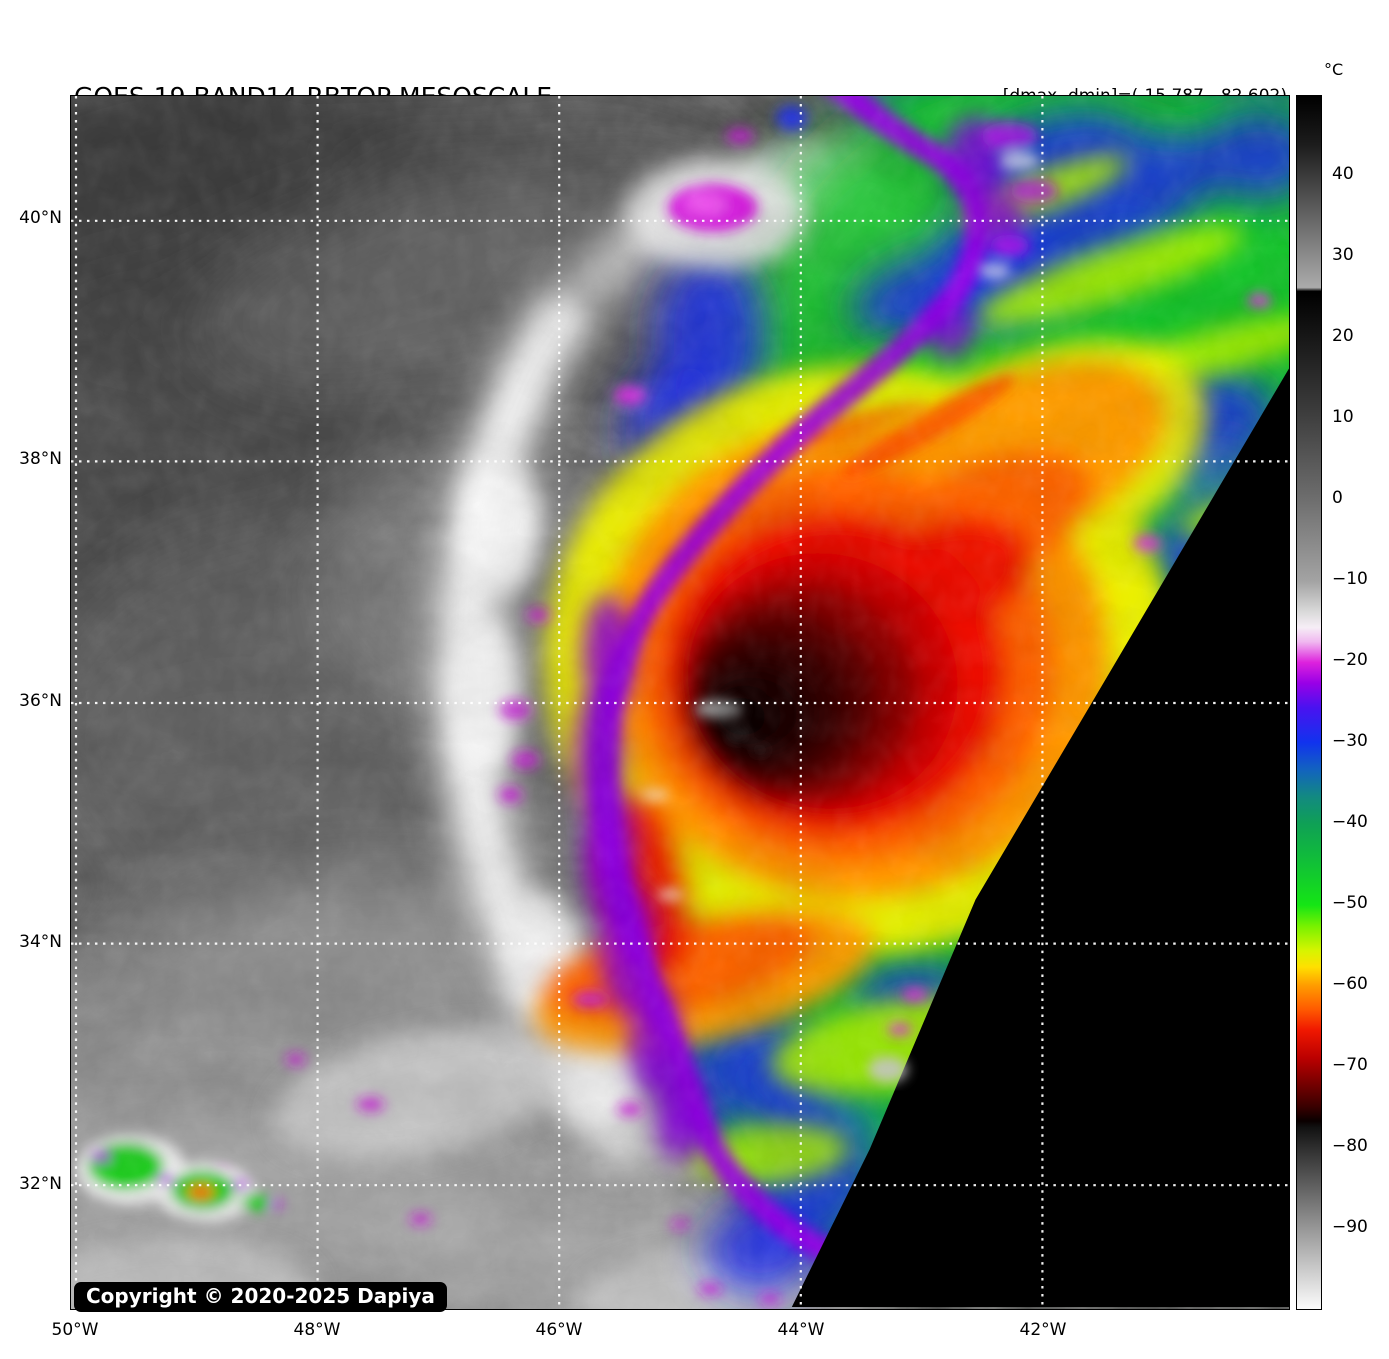  I want to click on colorbar-tick: 0, so click(1337, 498).